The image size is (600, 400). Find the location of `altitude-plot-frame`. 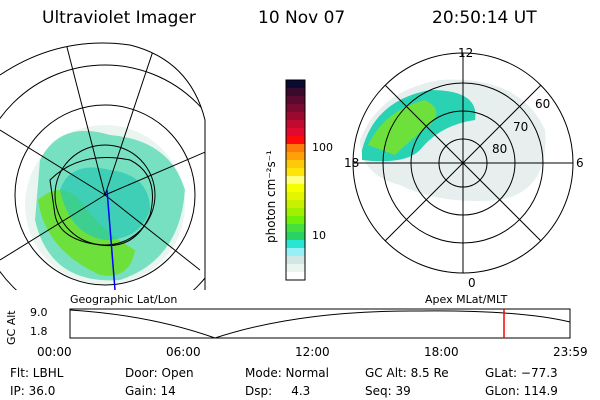

altitude-plot-frame is located at coordinates (320, 323).